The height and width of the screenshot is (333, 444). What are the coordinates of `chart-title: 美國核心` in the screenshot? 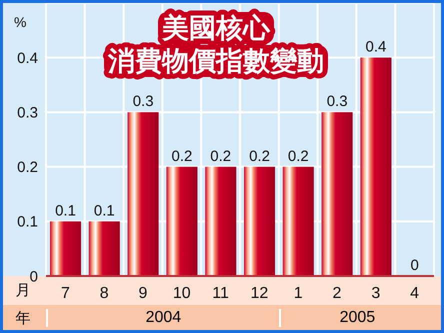 It's located at (216, 28).